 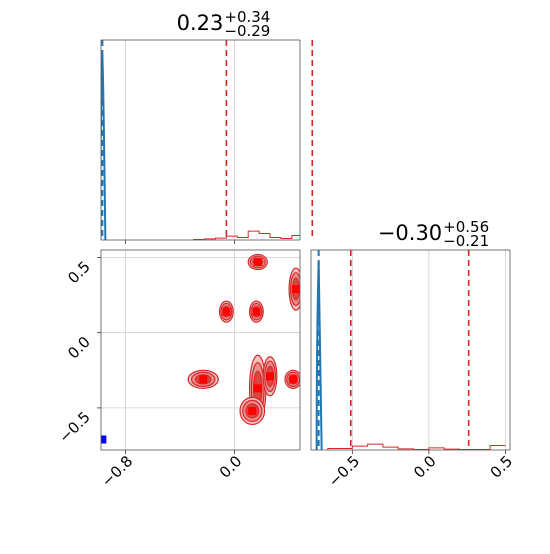 What do you see at coordinates (79, 273) in the screenshot?
I see `joint-y-tick-label-2: 0.5` at bounding box center [79, 273].